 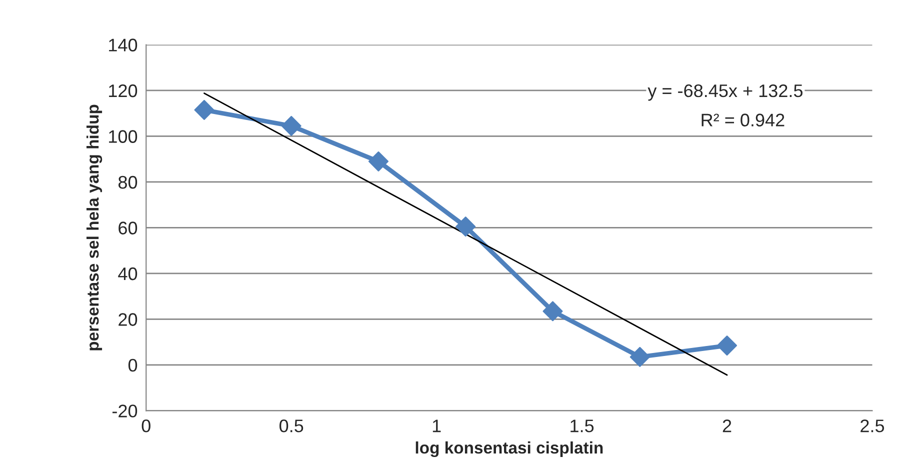 What do you see at coordinates (94, 227) in the screenshot?
I see `y-axis-title: persentase sel hela yang hidup` at bounding box center [94, 227].